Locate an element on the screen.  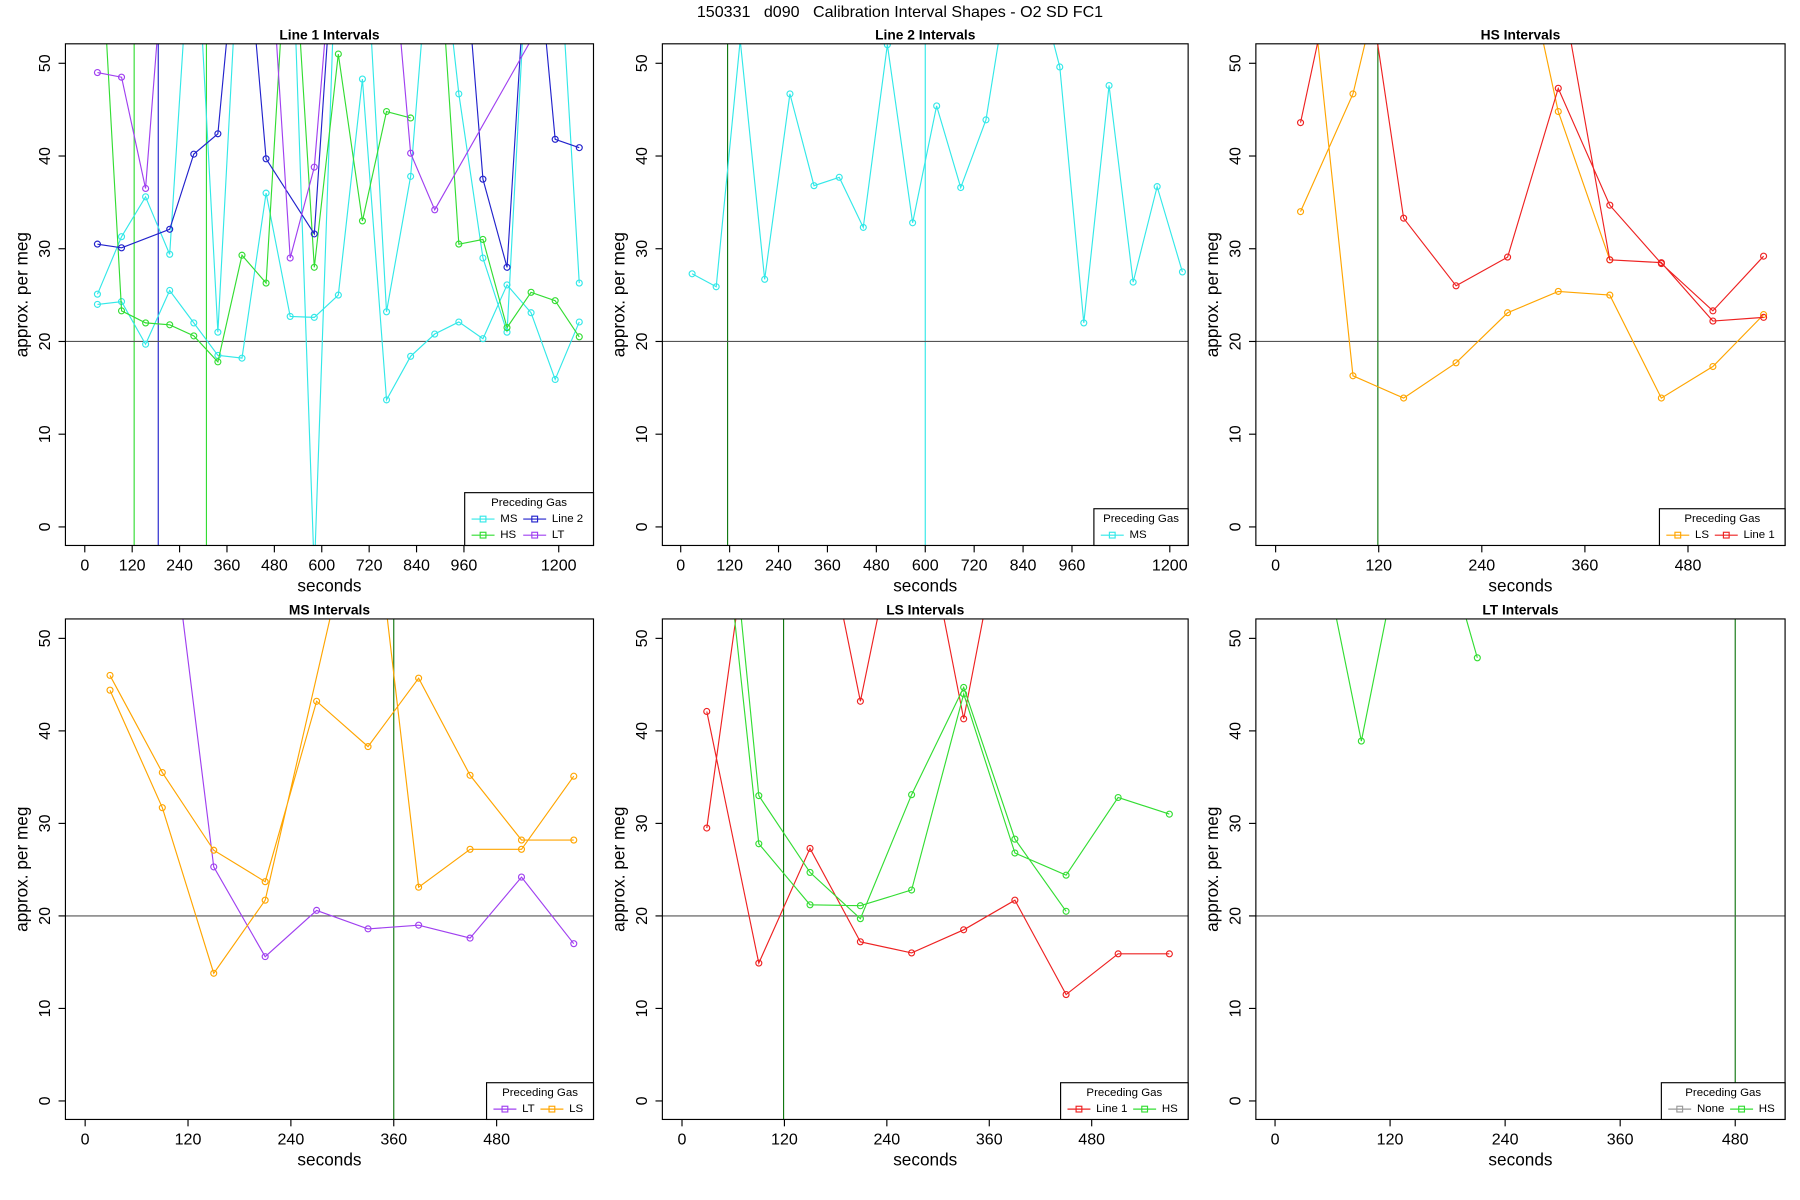
legend: Preceding Gas MS HS Line 2 LT is located at coordinates (529, 519).